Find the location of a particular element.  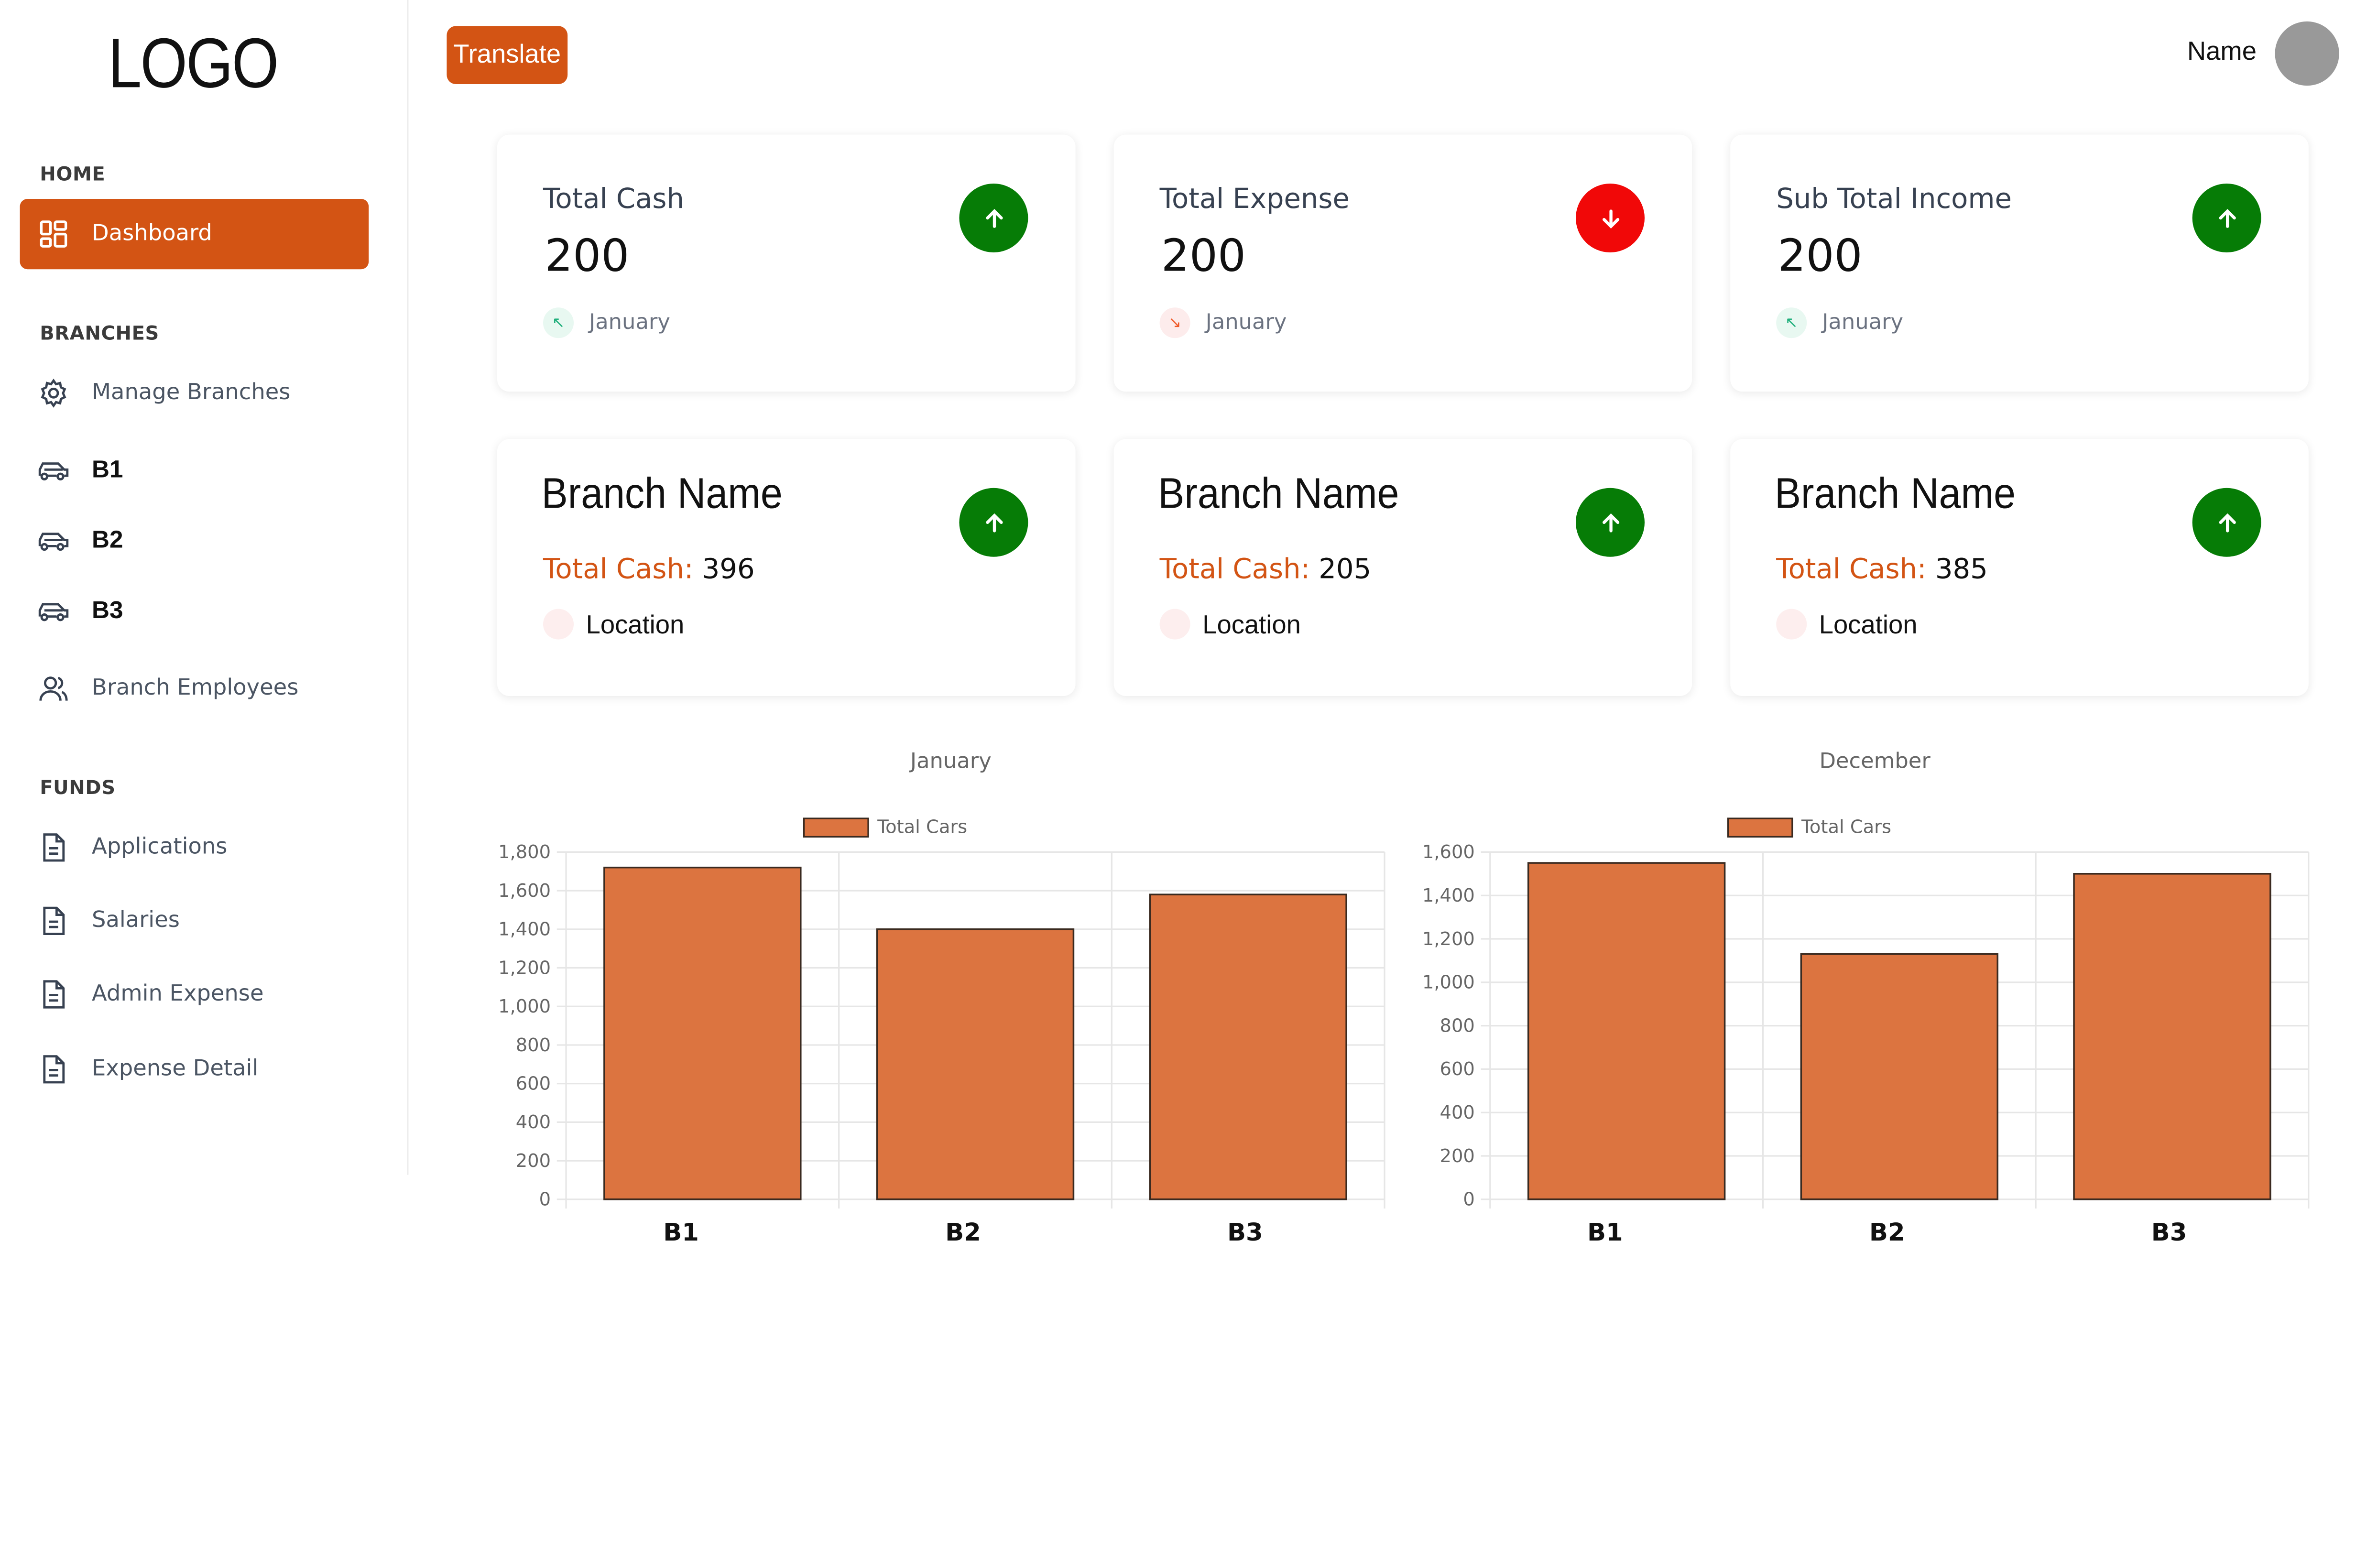

legend-swatch is located at coordinates (1760, 827).